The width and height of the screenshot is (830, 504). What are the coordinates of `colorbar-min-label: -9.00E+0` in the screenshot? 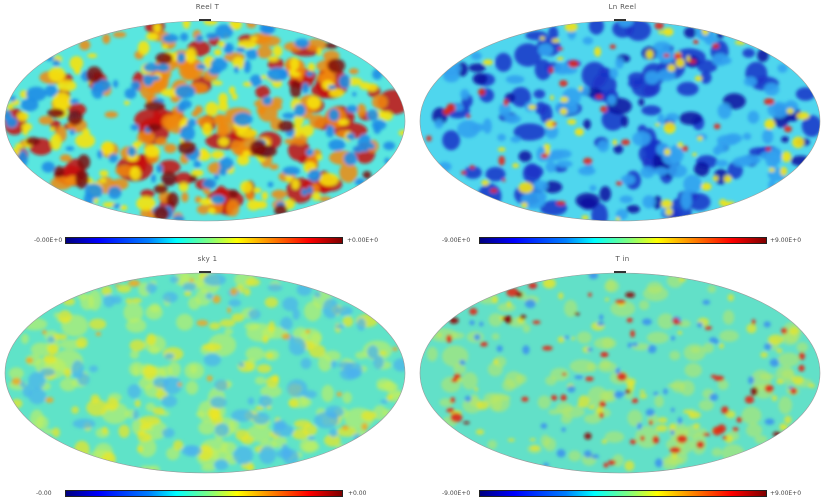 It's located at (456, 240).